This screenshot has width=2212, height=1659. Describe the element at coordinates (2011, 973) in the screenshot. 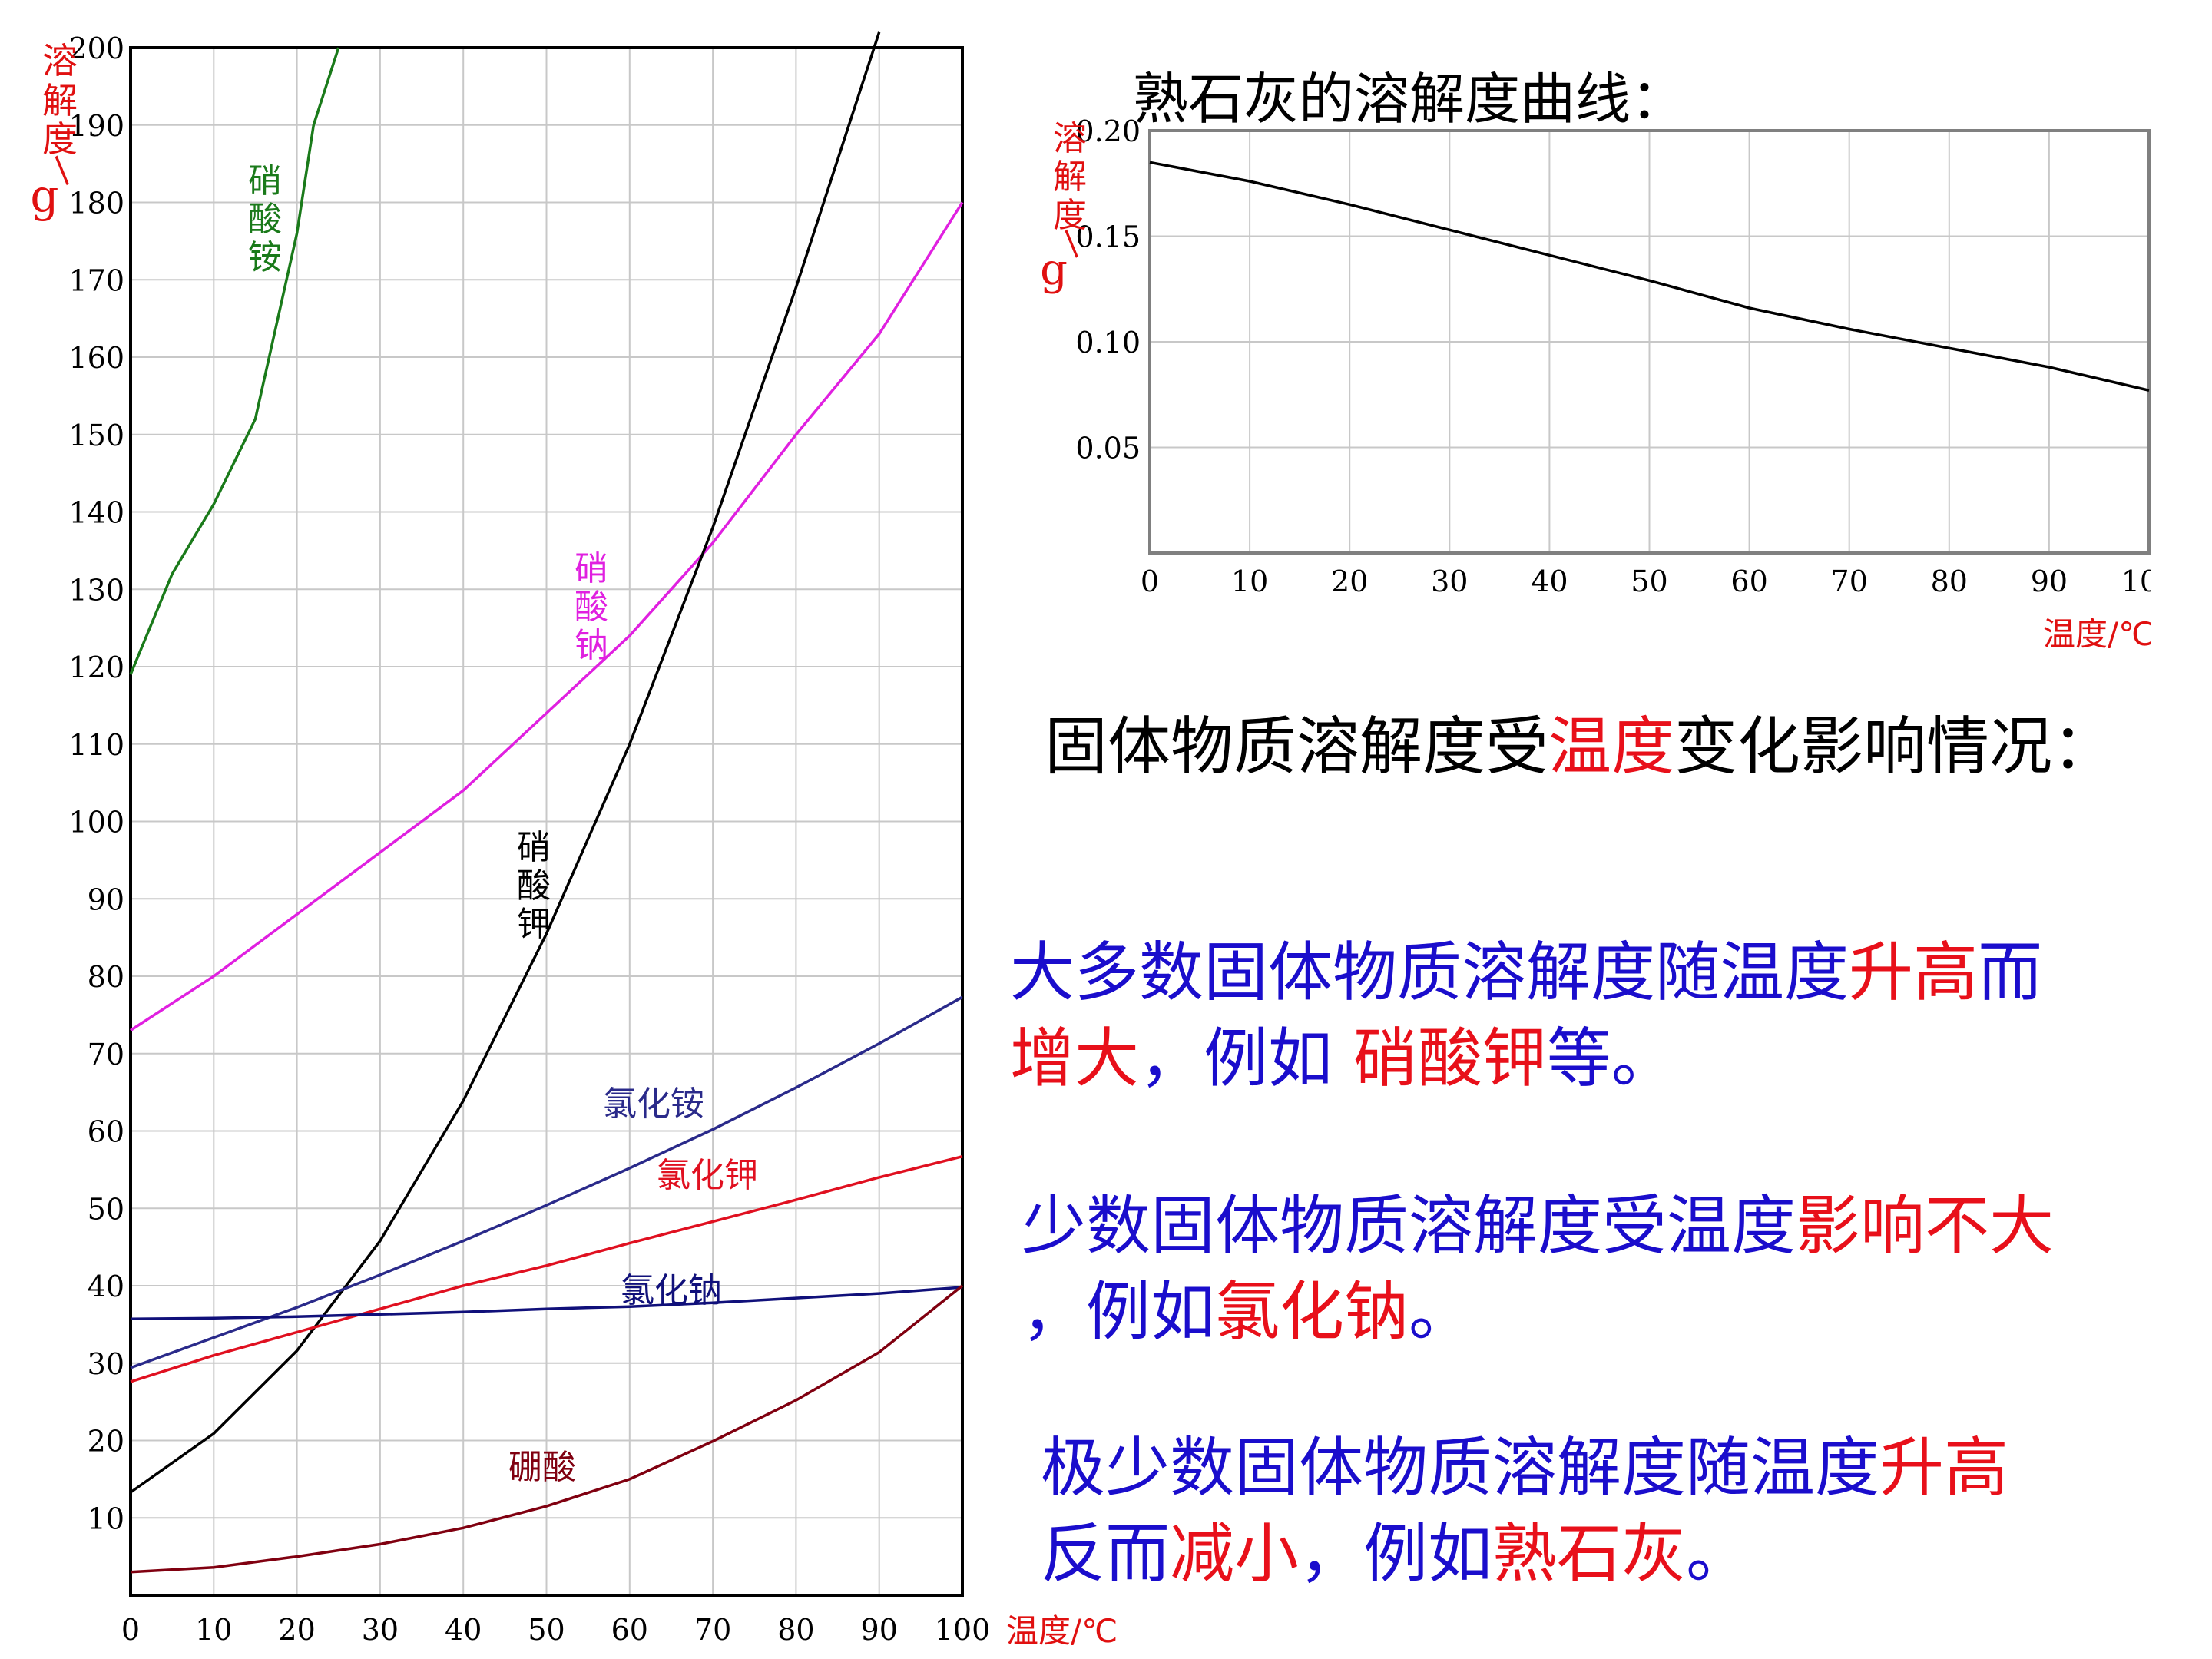

I see `p1-c: 而` at that location.